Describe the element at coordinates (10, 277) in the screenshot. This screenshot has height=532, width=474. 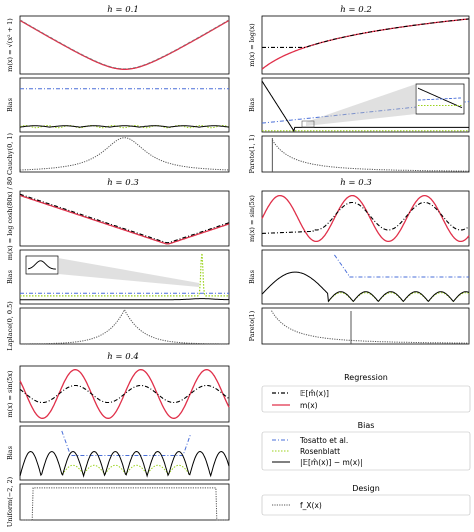
I see `panel-3-bias-ylabel: Bias` at that location.